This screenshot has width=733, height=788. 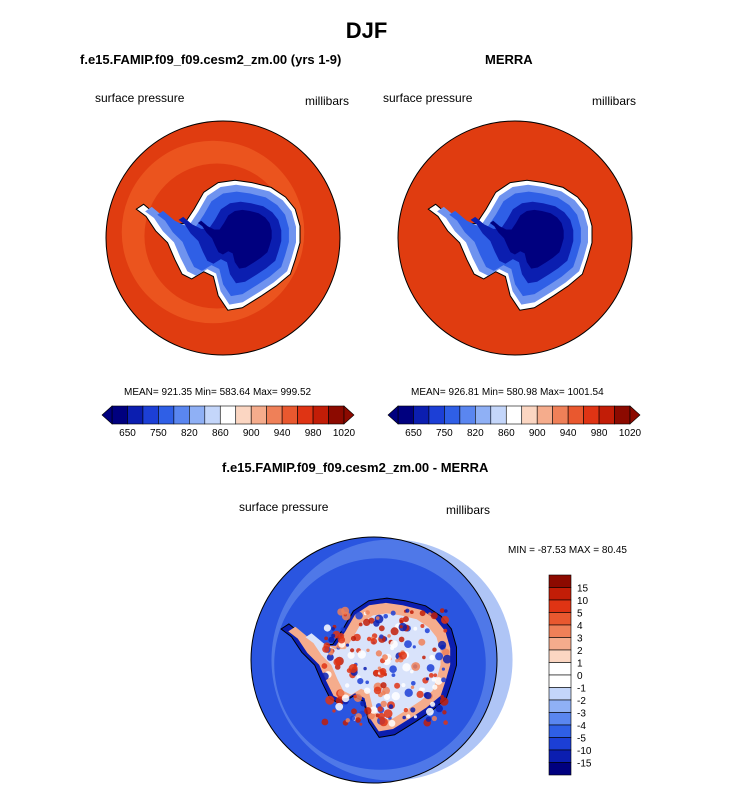 I want to click on panel2-colorbar: 650 750 820 860 900 940 980 1020, so click(x=514, y=422).